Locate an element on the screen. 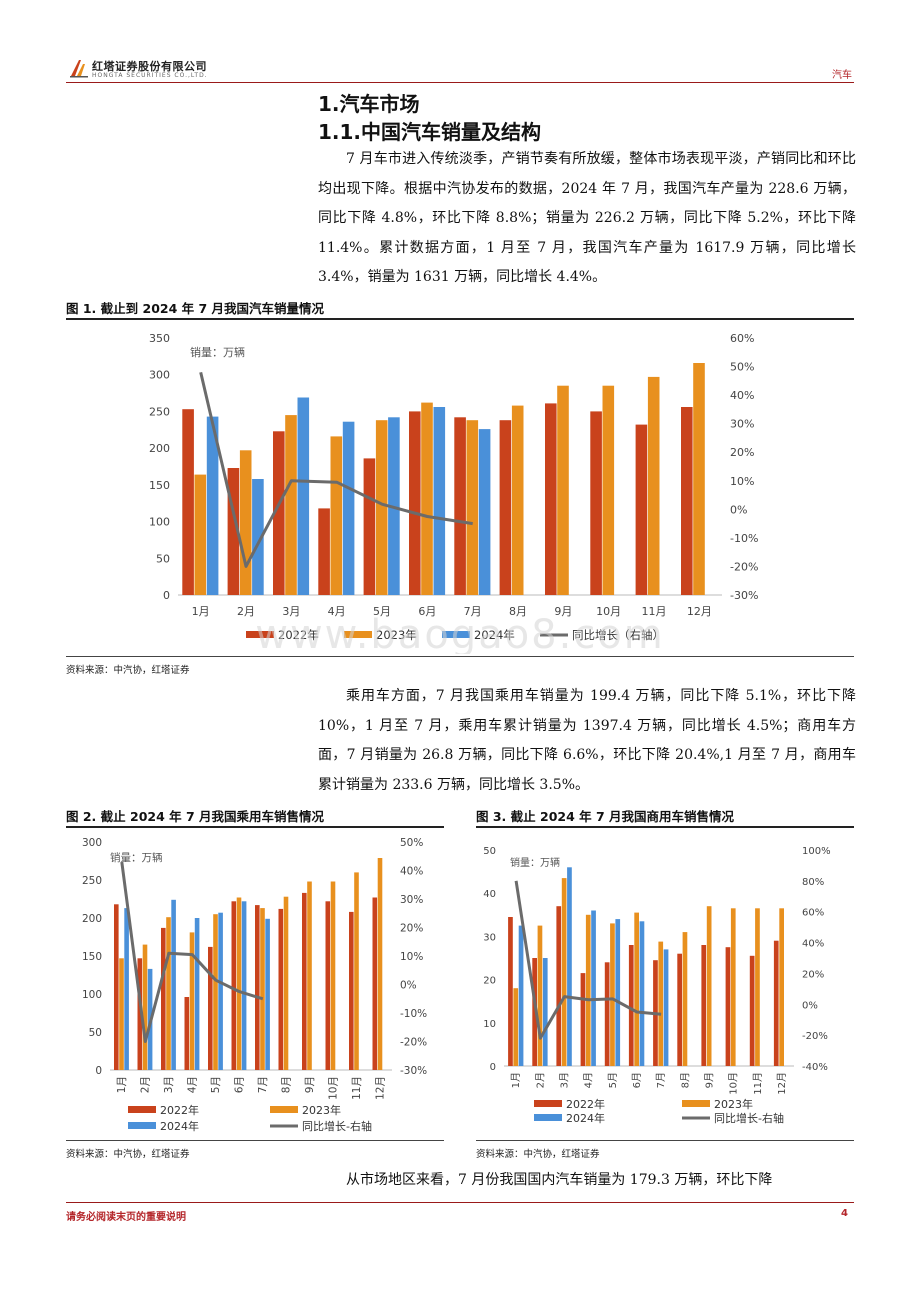  yoy-growth-line is located at coordinates (588, 960).